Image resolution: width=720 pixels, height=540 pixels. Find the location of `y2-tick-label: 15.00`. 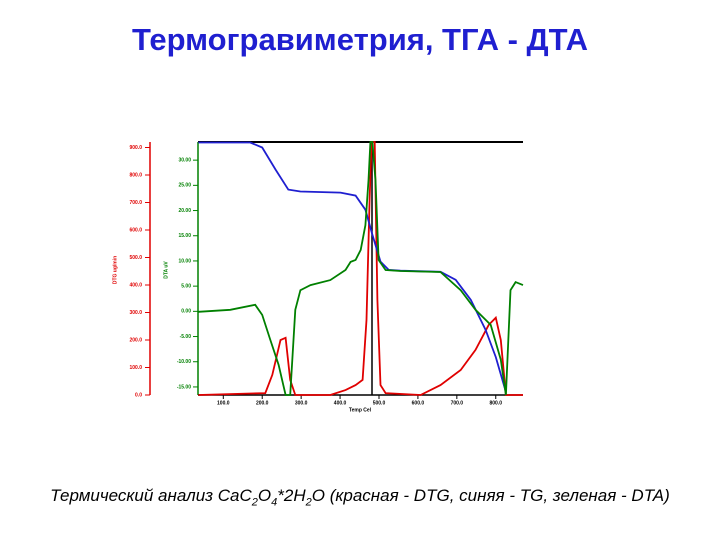

y2-tick-label: 15.00 is located at coordinates (184, 236).